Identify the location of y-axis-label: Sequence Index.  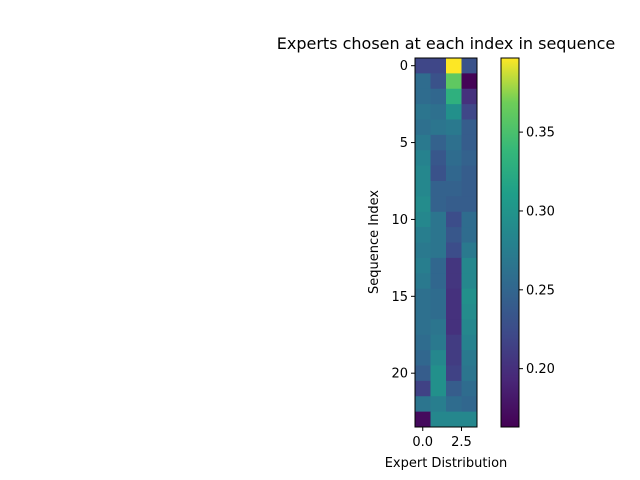
(374, 242).